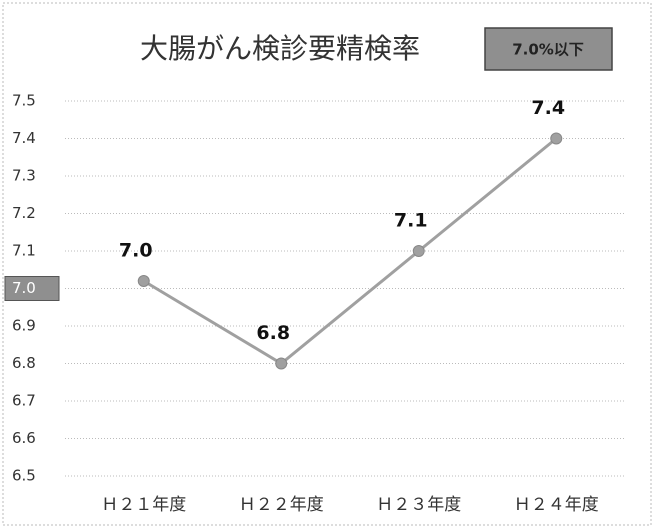  Describe the element at coordinates (24, 251) in the screenshot. I see `y-tick-label: 7.1` at that location.